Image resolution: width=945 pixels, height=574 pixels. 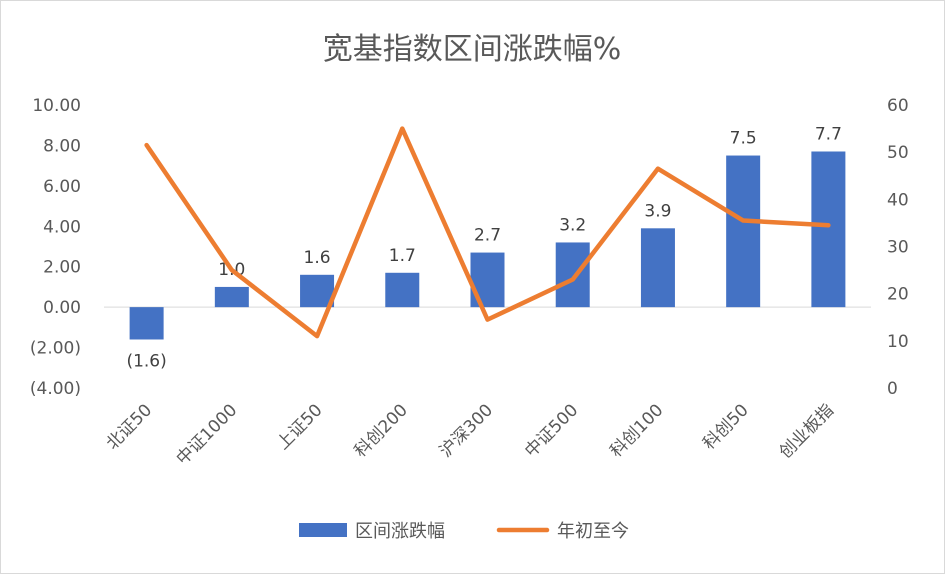 I want to click on bar-上证50, so click(x=317, y=291).